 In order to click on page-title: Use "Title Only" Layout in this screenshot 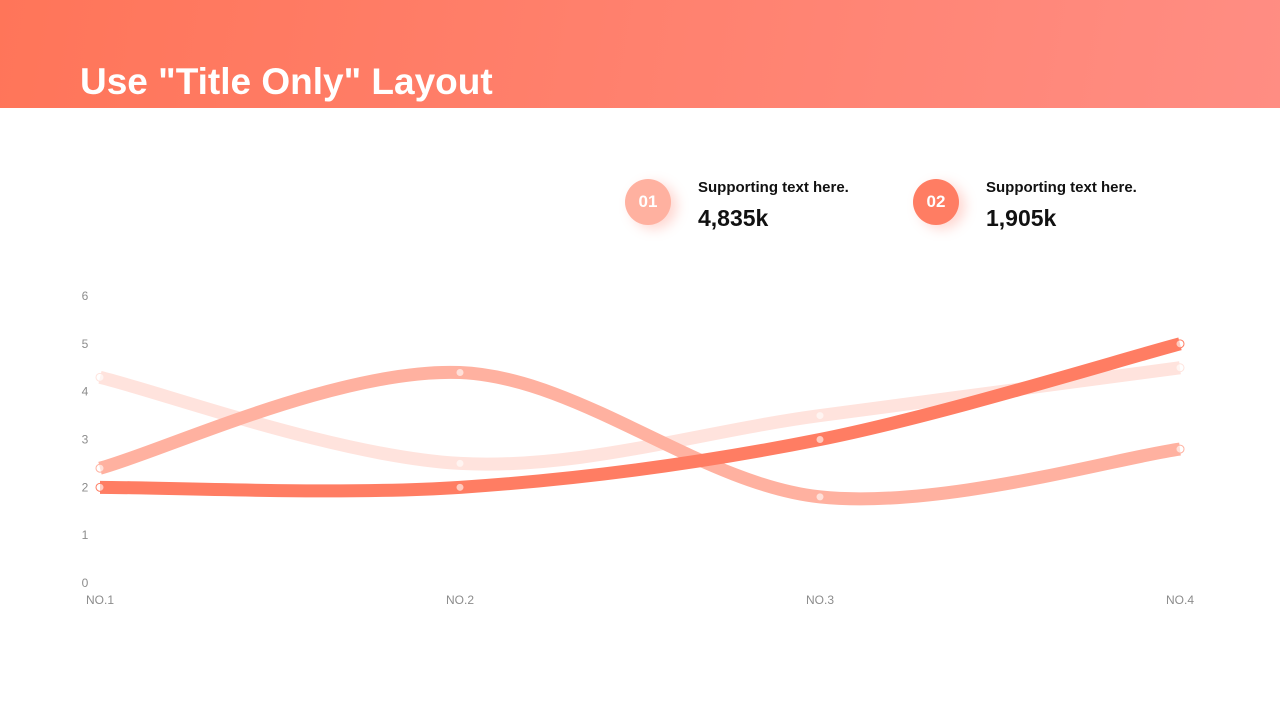, I will do `click(286, 81)`.